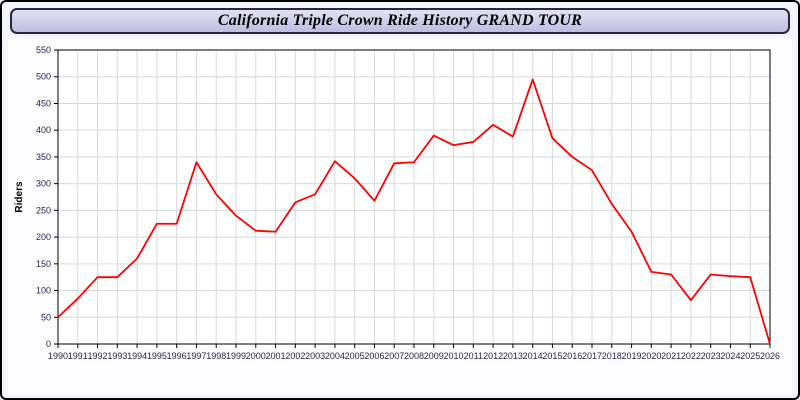  What do you see at coordinates (256, 356) in the screenshot?
I see `svg-text: 2000` at bounding box center [256, 356].